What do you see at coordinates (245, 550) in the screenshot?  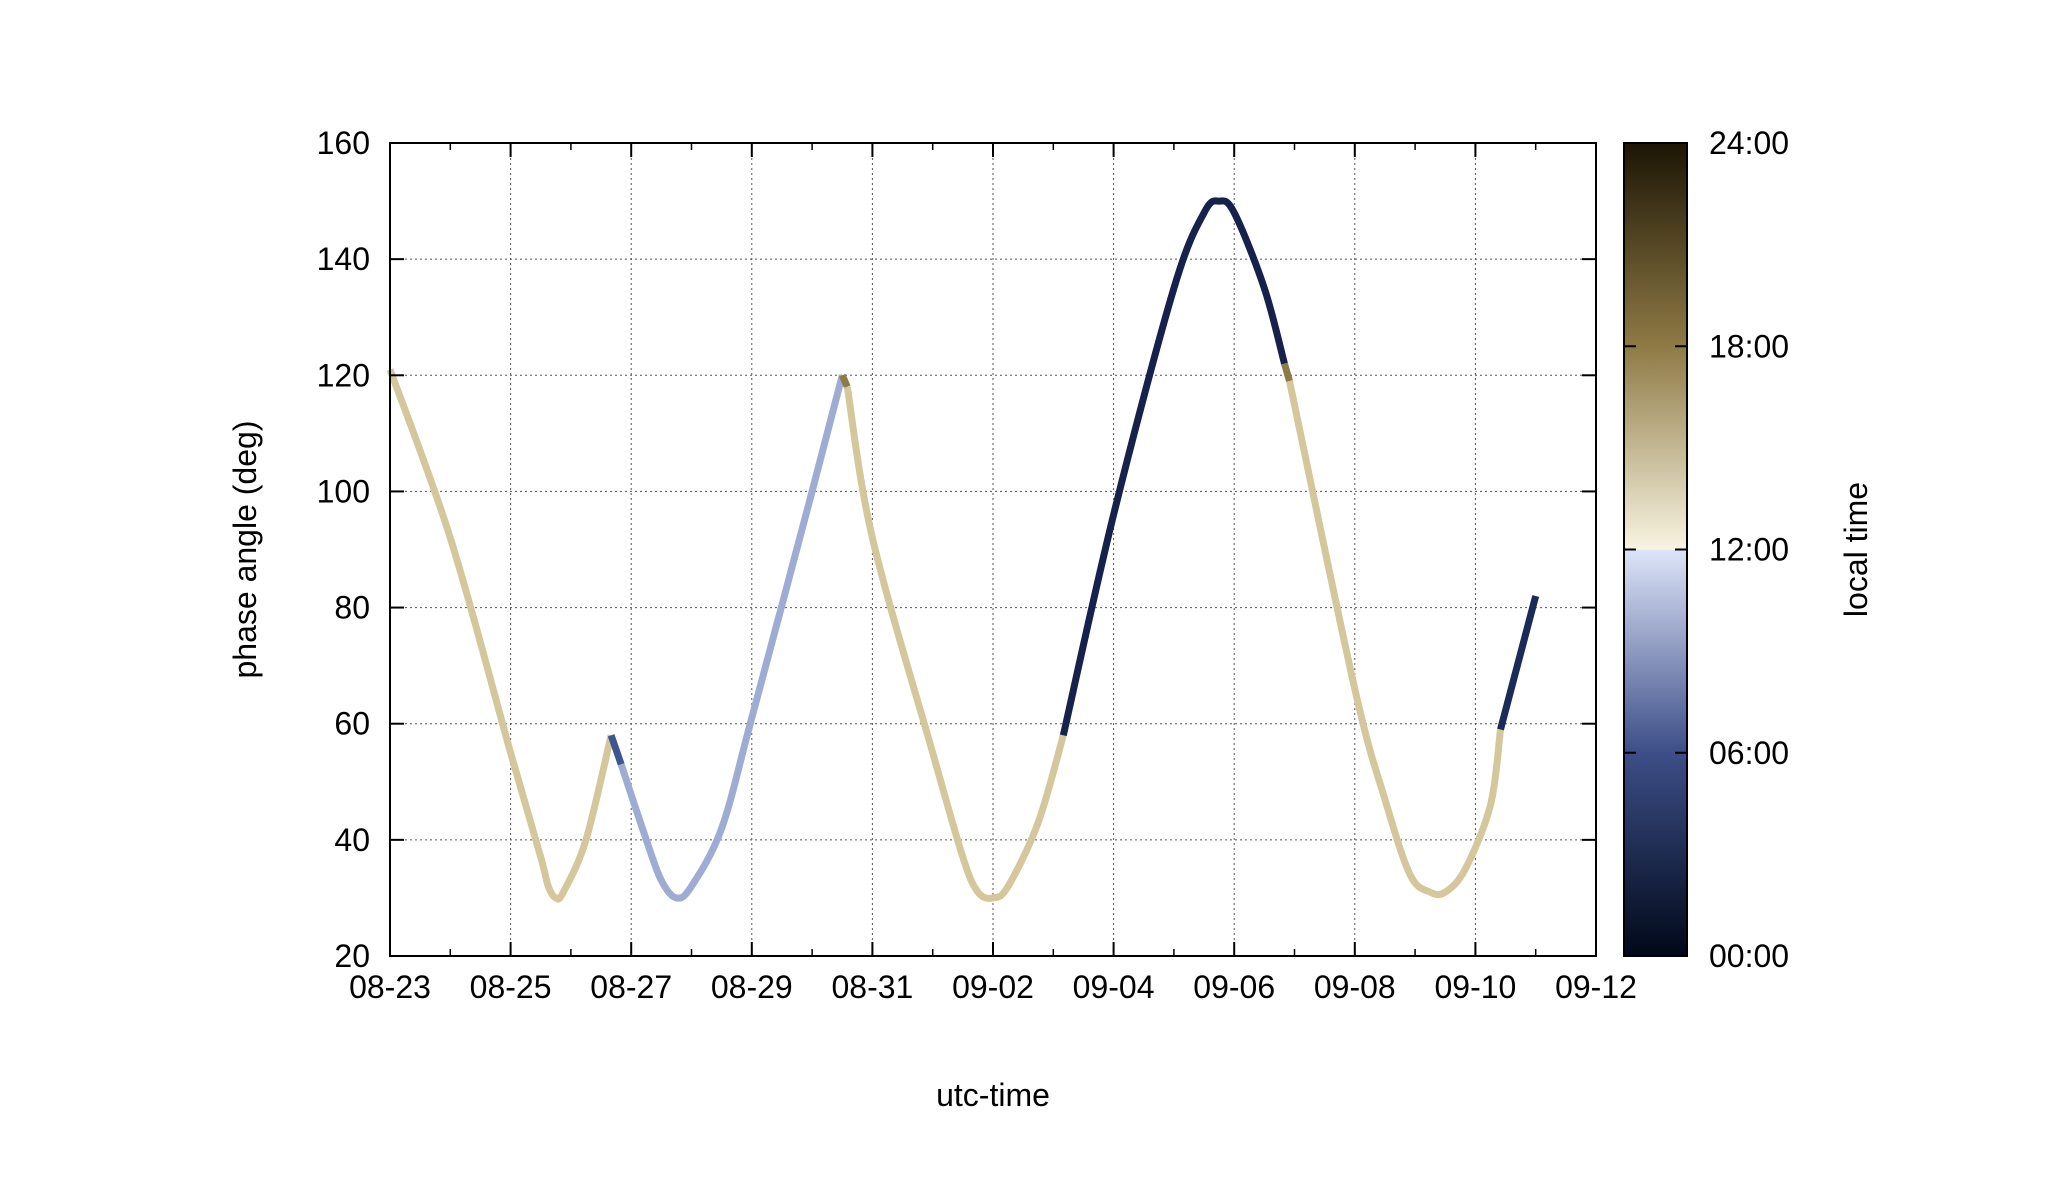 I see `y-axis-label: phase angle (deg)` at bounding box center [245, 550].